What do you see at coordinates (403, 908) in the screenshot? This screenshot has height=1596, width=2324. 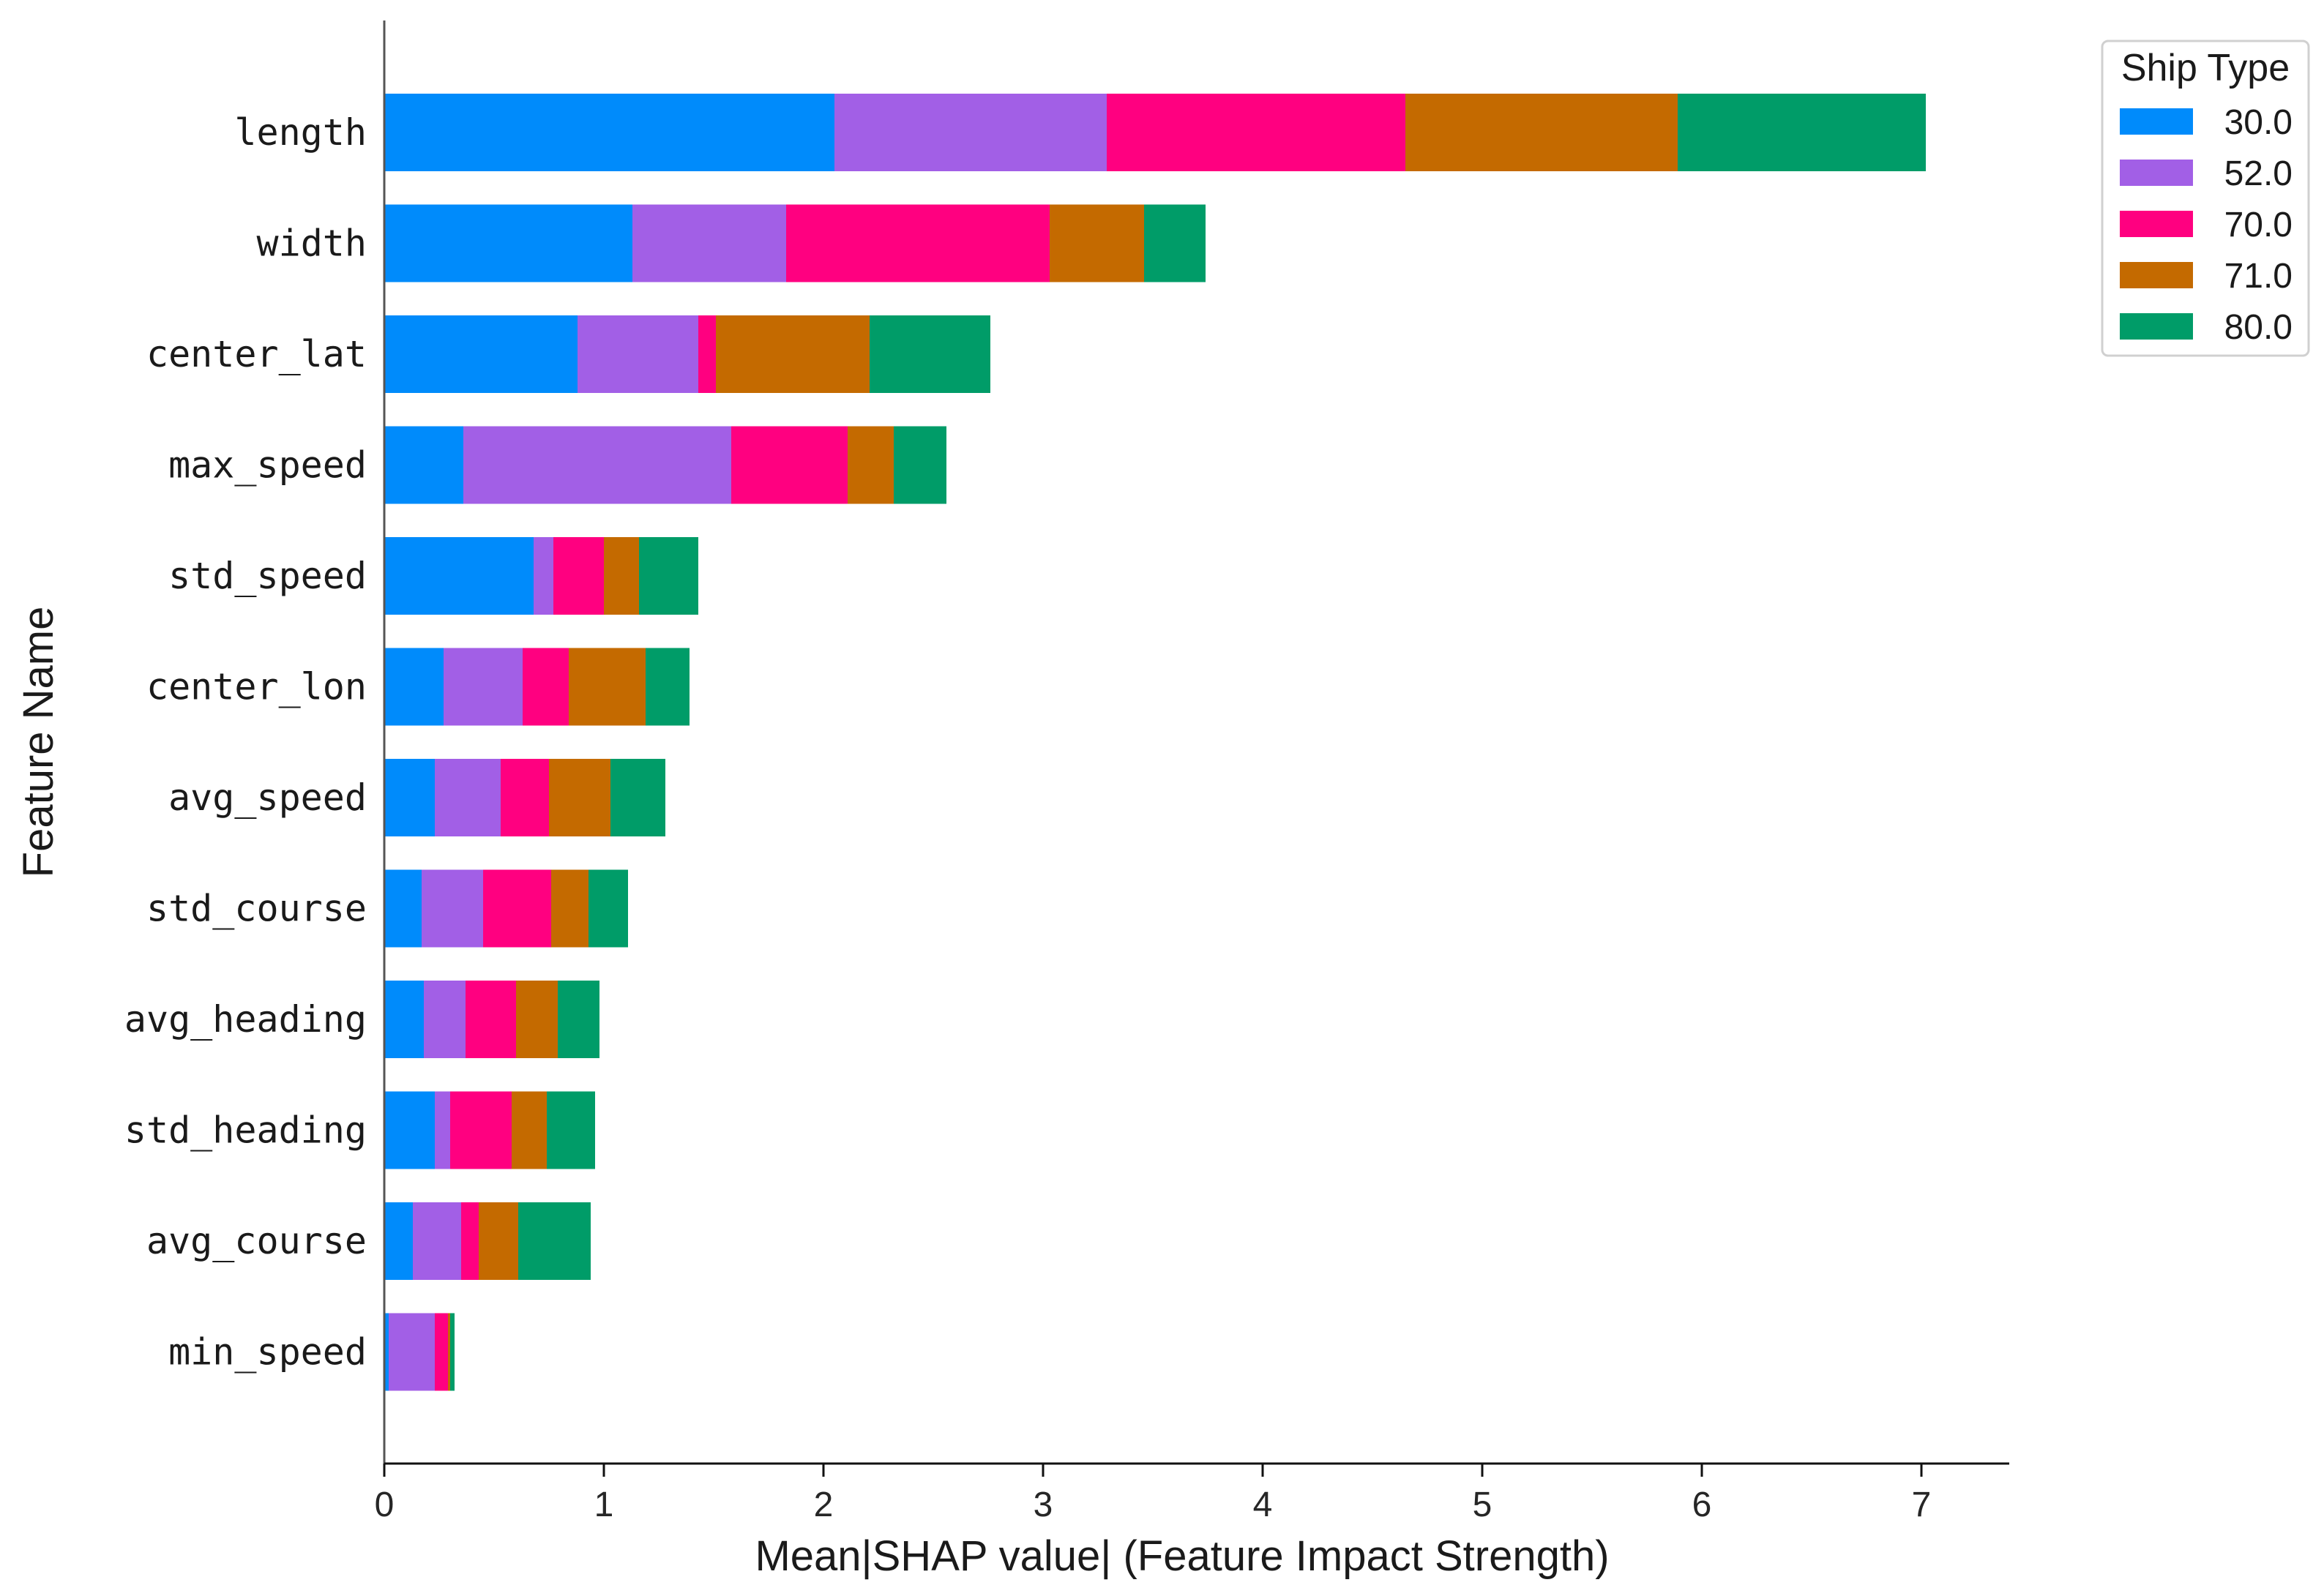 I see `bar-segment-std_course-30.0` at bounding box center [403, 908].